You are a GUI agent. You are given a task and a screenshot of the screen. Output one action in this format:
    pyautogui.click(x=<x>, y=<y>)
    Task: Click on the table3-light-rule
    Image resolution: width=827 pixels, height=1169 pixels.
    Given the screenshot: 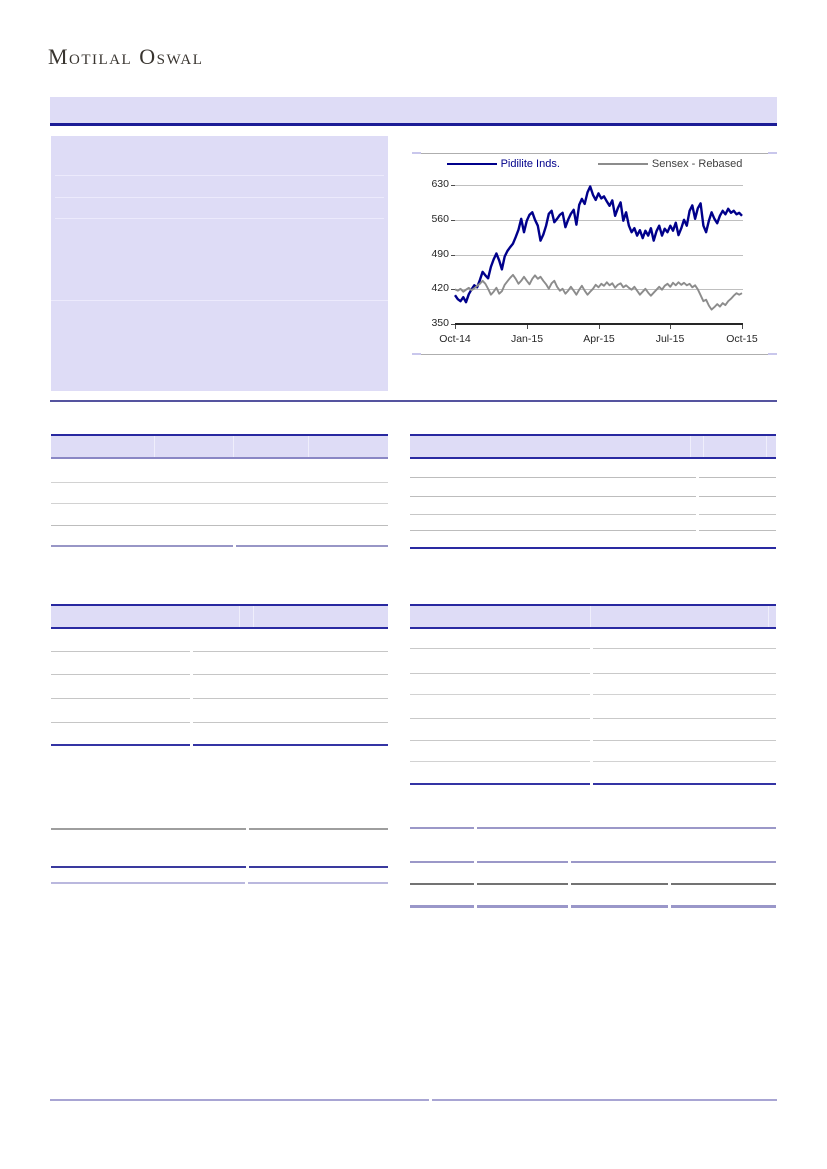 What is the action you would take?
    pyautogui.click(x=219, y=883)
    